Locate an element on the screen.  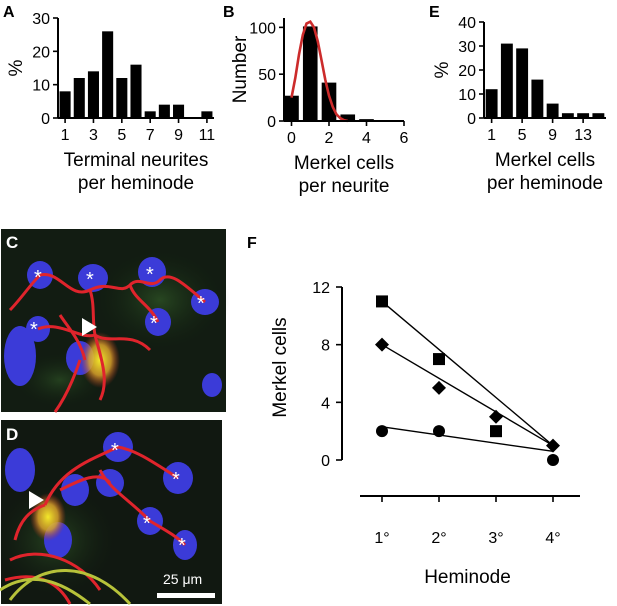
x-tick-label: 3° is located at coordinates (495, 538).